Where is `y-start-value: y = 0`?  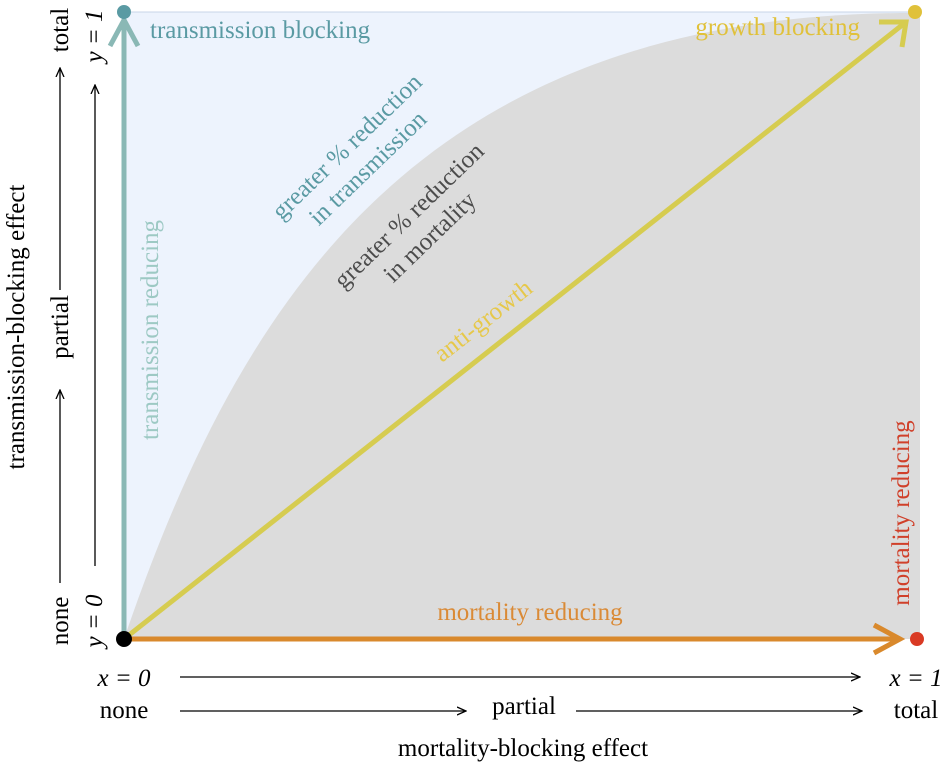 y-start-value: y = 0 is located at coordinates (94, 622).